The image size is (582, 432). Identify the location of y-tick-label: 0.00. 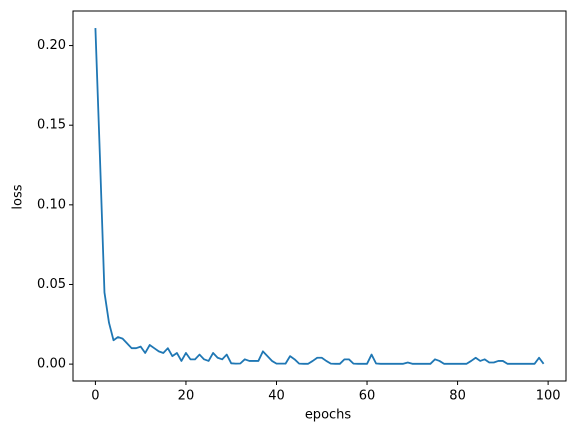
(51, 364).